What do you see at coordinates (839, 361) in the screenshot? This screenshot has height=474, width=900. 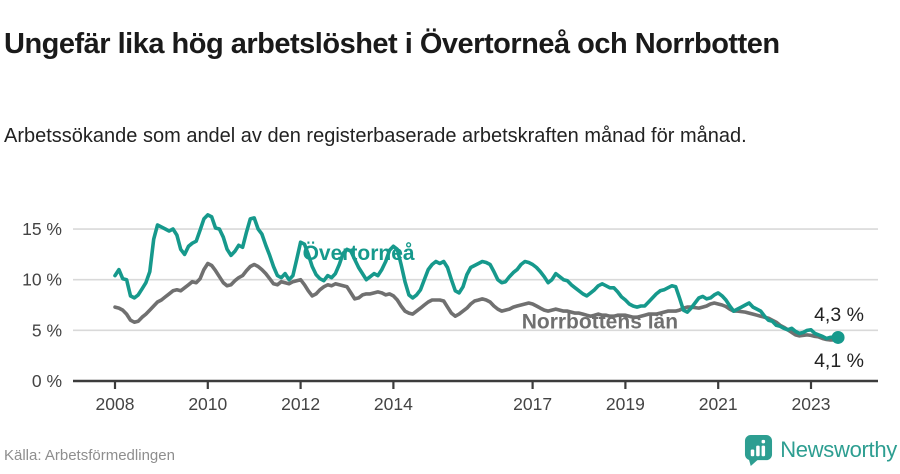 I see `end-value-label-norrbotten: 4,1 %` at bounding box center [839, 361].